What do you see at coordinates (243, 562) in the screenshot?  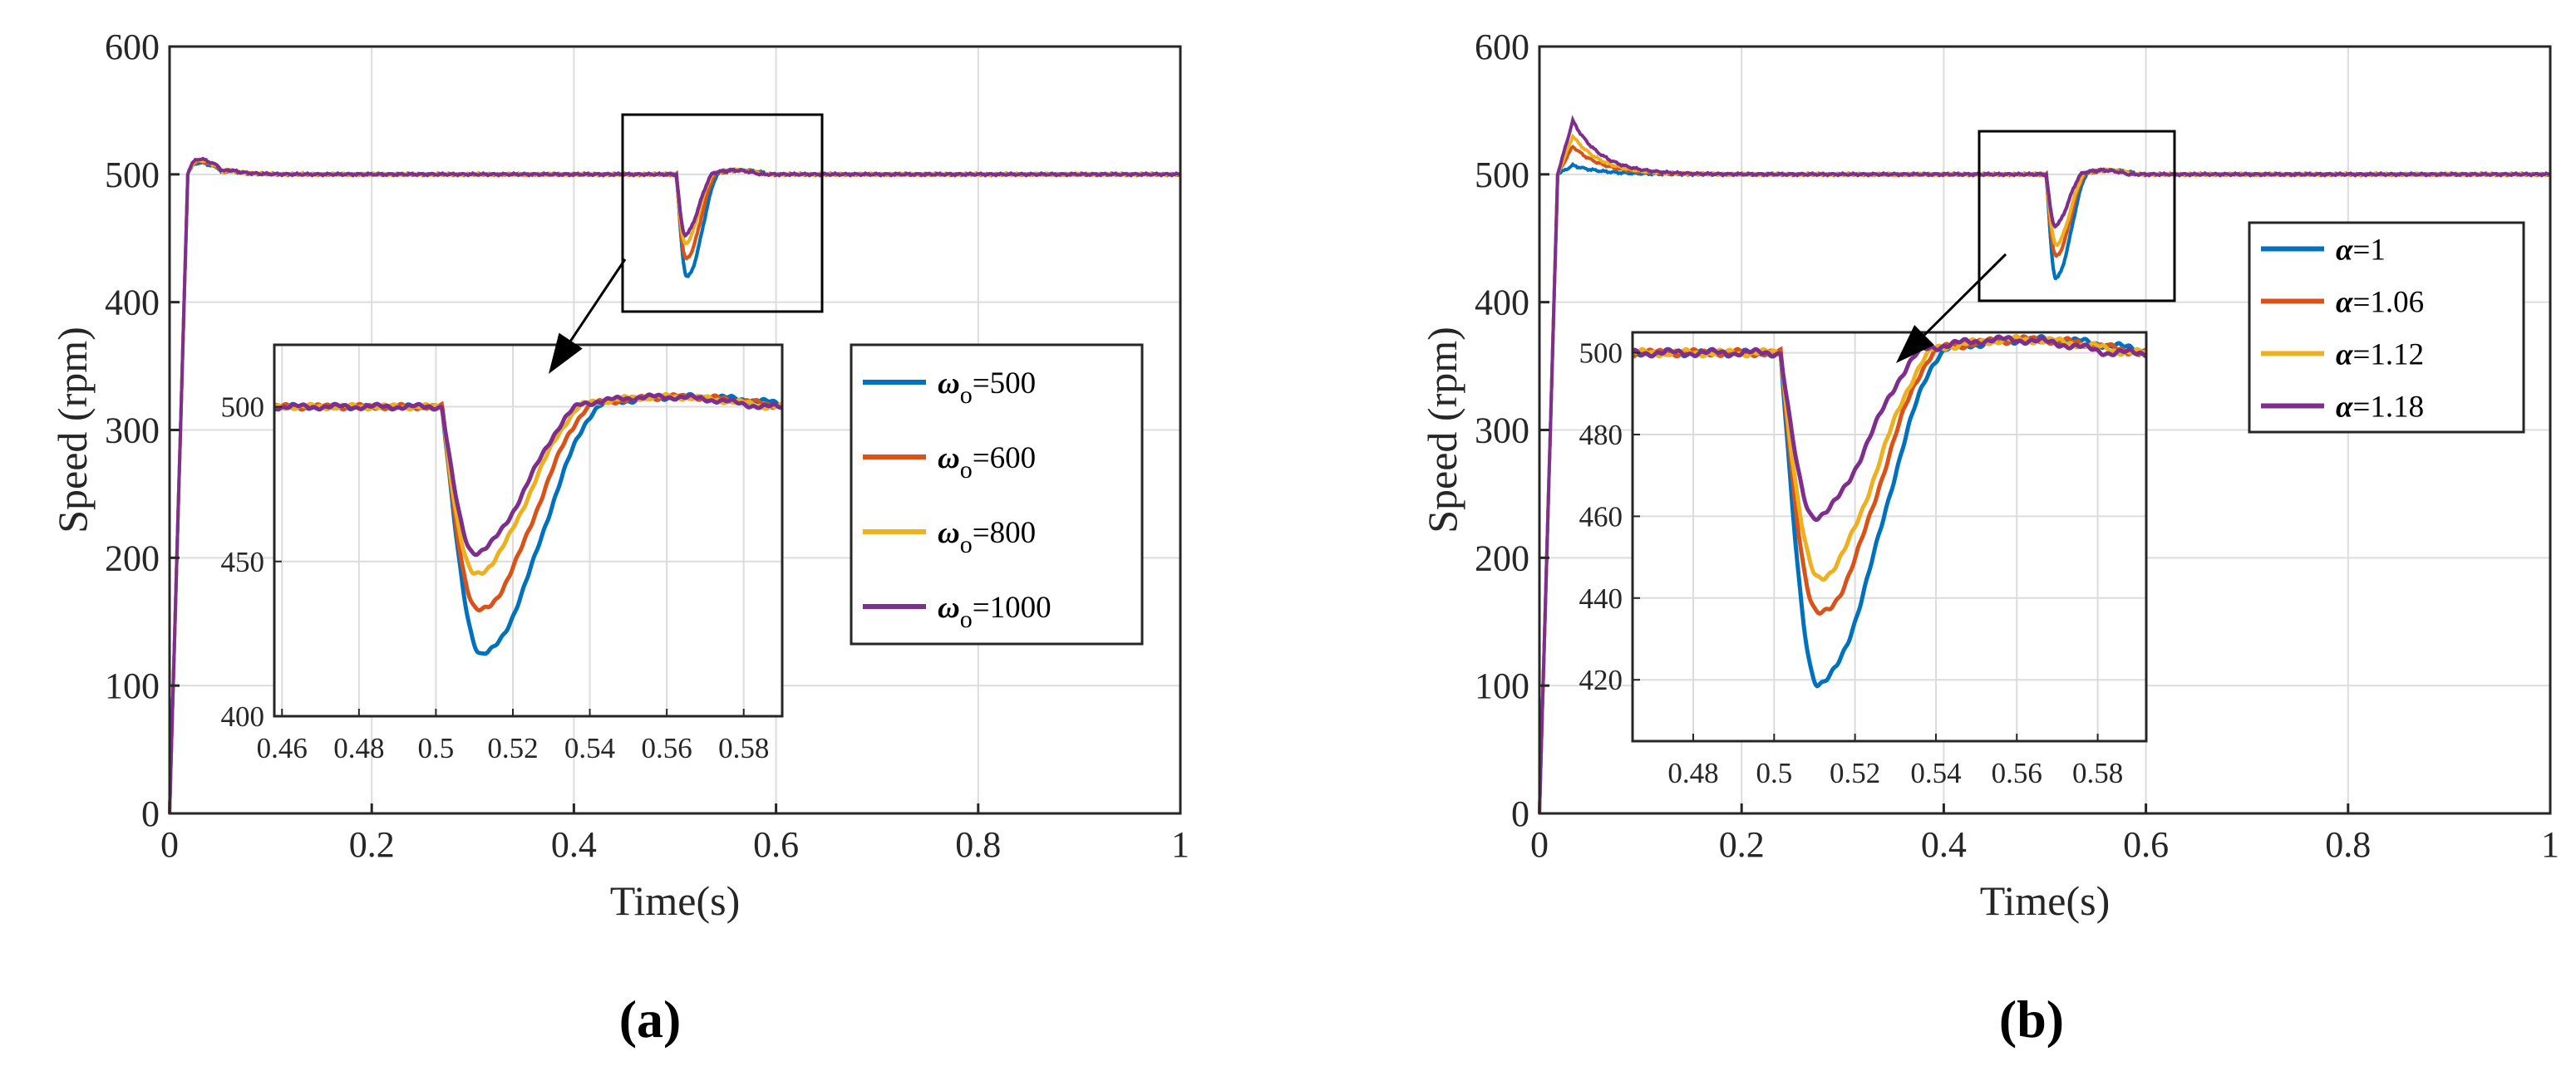 I see `inset-y-tick-label: 450` at bounding box center [243, 562].